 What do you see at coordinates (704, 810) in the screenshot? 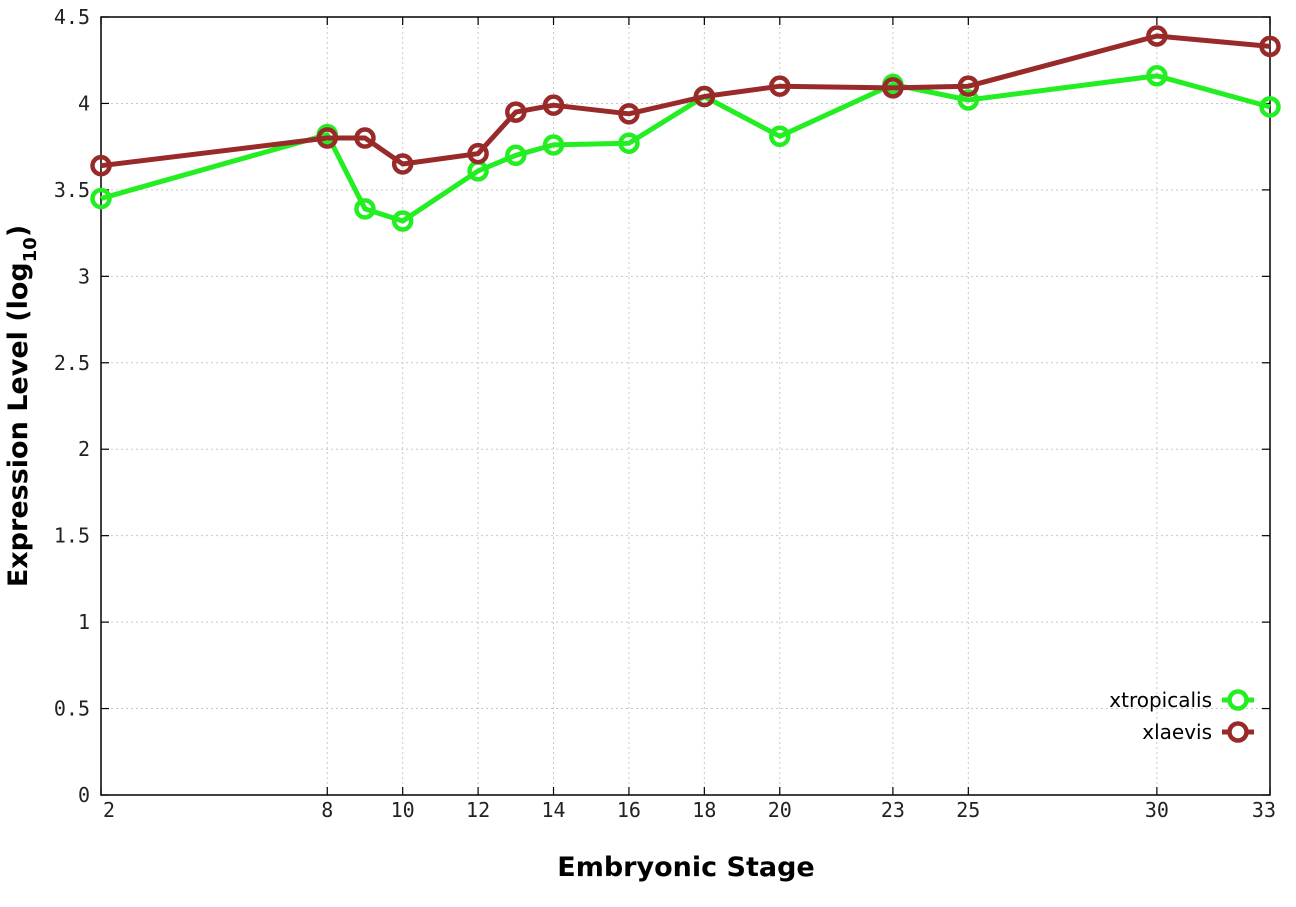
I see `x-tick-label: 18` at bounding box center [704, 810].